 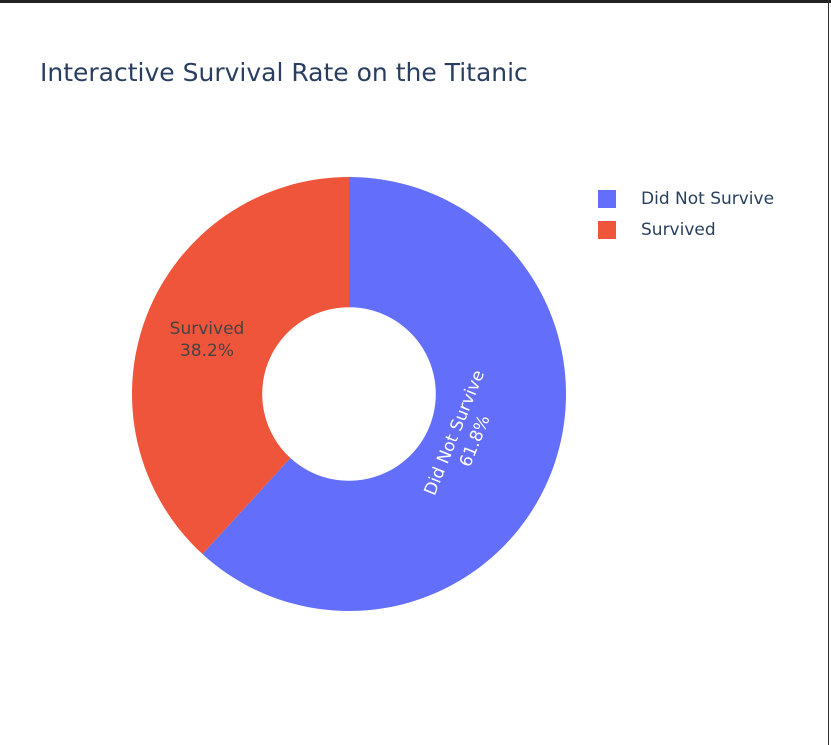 I want to click on window-top-border, so click(x=415, y=1).